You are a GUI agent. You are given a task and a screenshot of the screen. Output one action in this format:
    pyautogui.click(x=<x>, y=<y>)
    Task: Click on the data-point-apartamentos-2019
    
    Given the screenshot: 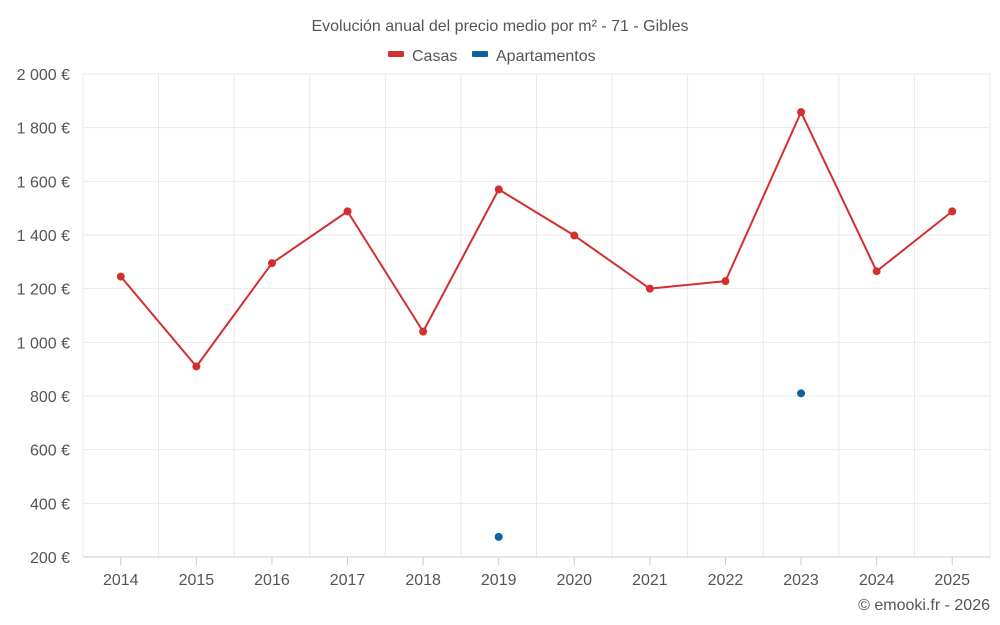 What is the action you would take?
    pyautogui.click(x=498, y=536)
    